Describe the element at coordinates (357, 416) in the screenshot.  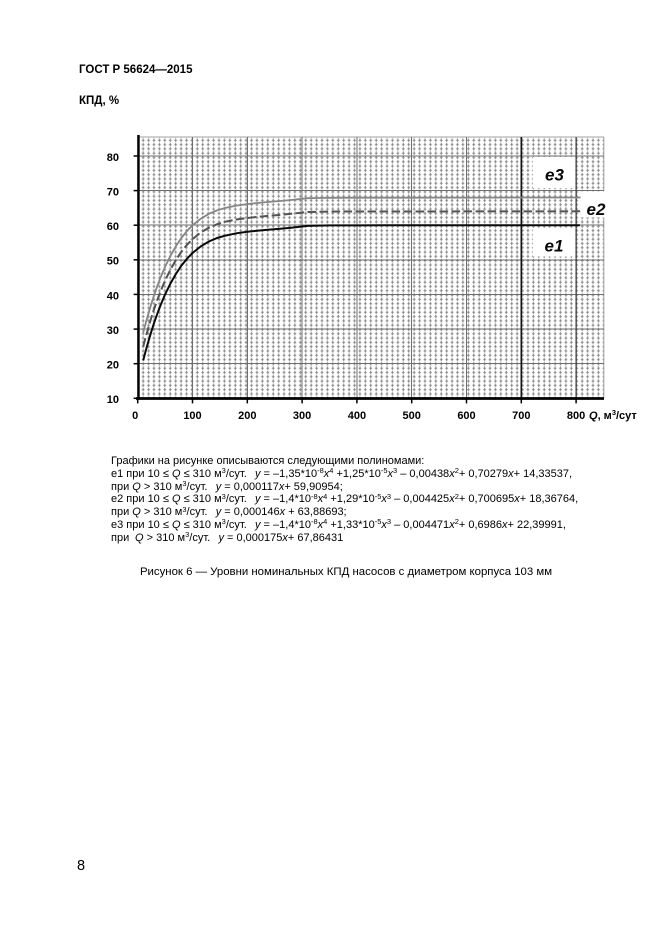
I see `svg-text: 400` at that location.